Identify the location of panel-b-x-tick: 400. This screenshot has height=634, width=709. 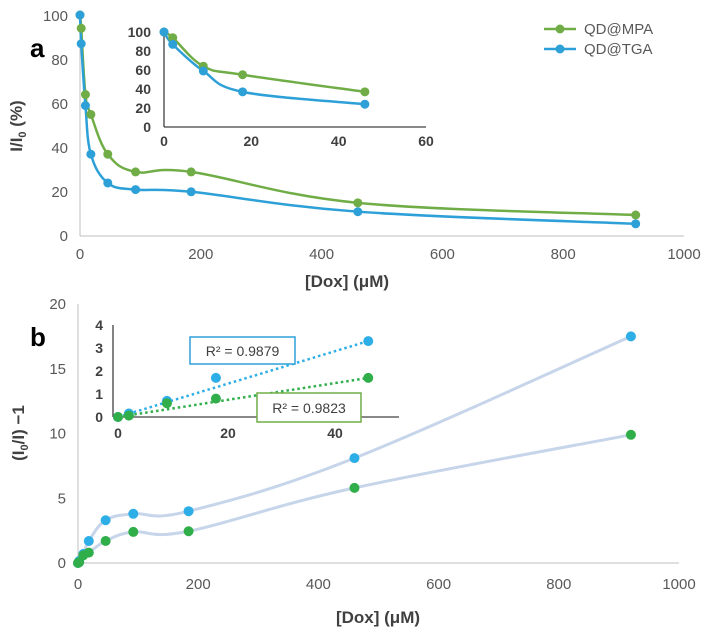
(318, 584).